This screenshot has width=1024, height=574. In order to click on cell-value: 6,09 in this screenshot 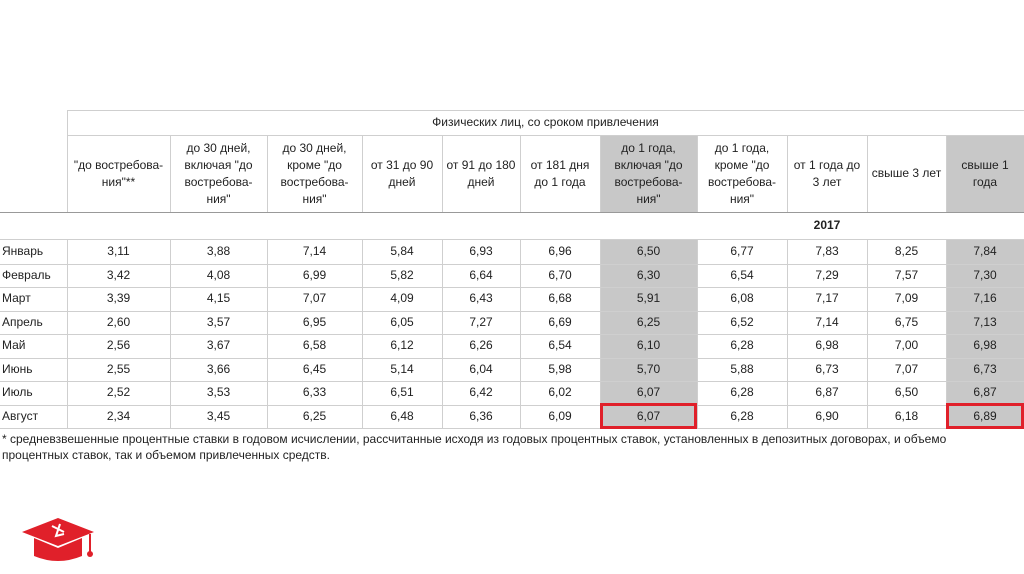, I will do `click(560, 415)`.